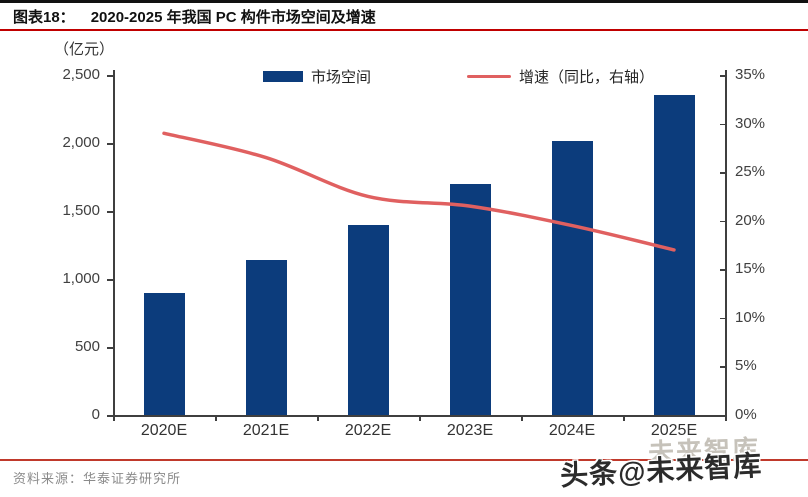  What do you see at coordinates (750, 74) in the screenshot?
I see `y-right-tick-label: 35%` at bounding box center [750, 74].